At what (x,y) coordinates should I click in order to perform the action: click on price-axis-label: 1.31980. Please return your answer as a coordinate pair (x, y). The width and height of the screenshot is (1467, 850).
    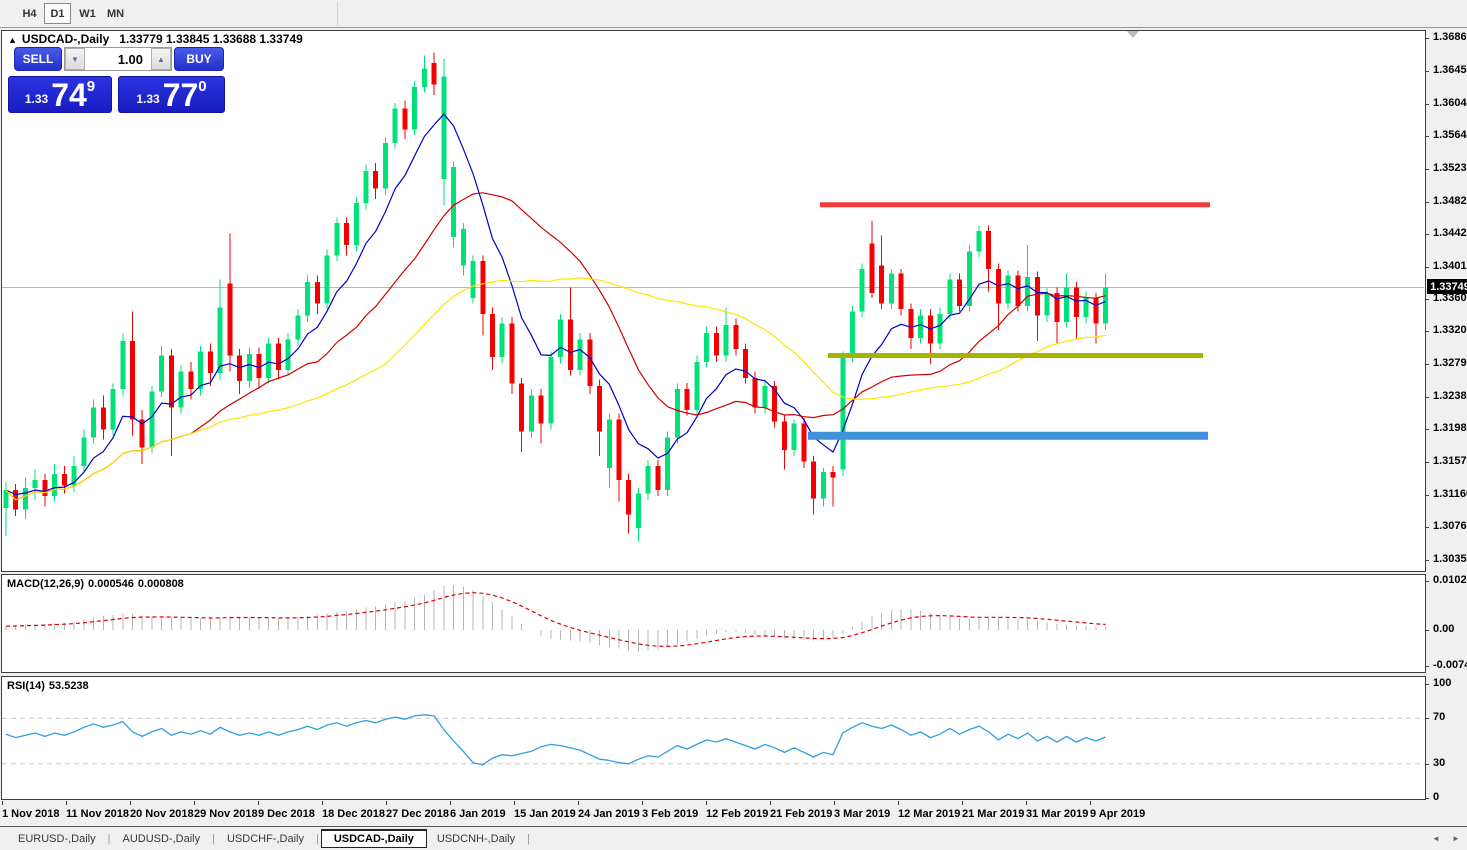
    Looking at the image, I should click on (1450, 428).